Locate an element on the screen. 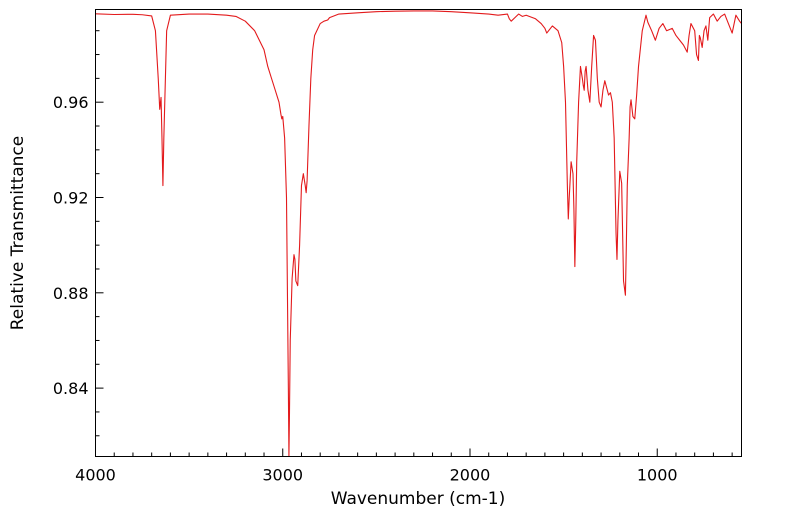  y-axis-title: Relative Transmittance is located at coordinates (18, 233).